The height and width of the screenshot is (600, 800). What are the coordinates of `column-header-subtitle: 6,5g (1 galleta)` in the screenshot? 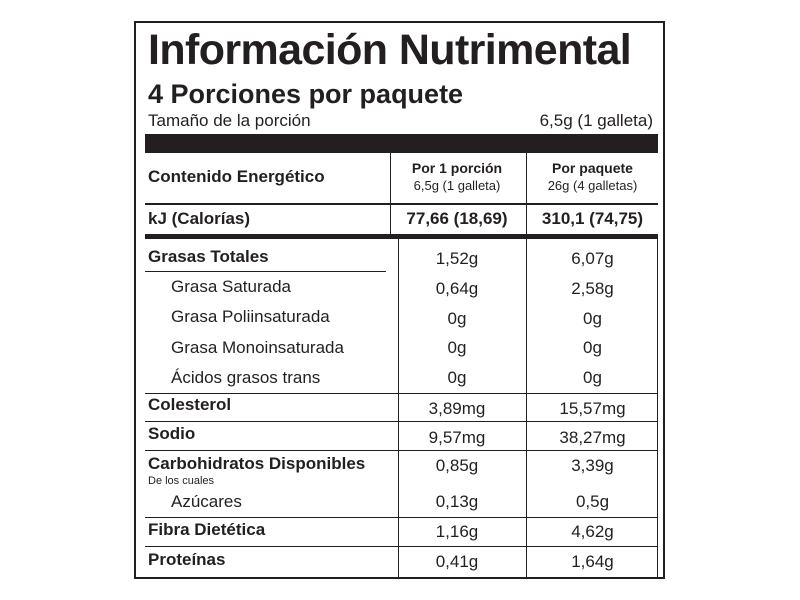 It's located at (457, 185).